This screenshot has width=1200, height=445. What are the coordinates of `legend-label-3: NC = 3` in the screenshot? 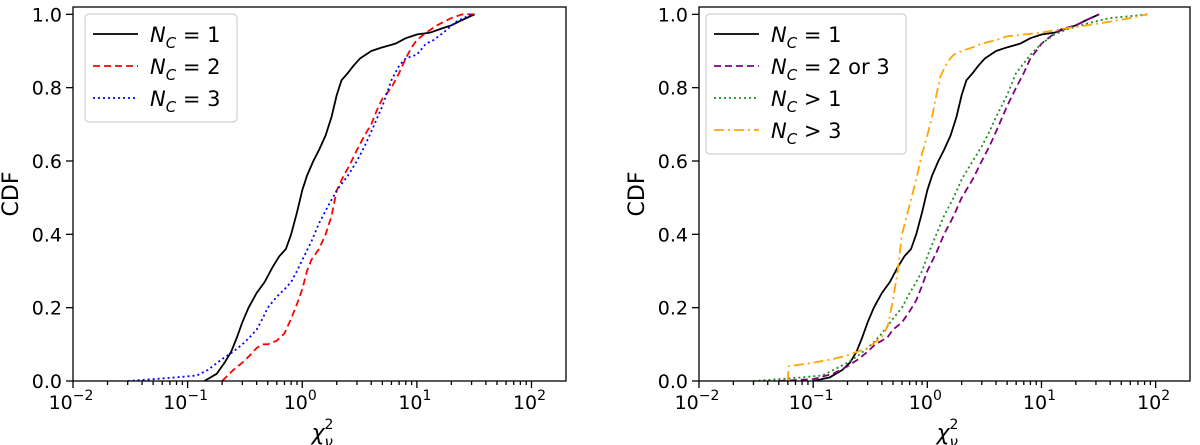 It's located at (185, 101).